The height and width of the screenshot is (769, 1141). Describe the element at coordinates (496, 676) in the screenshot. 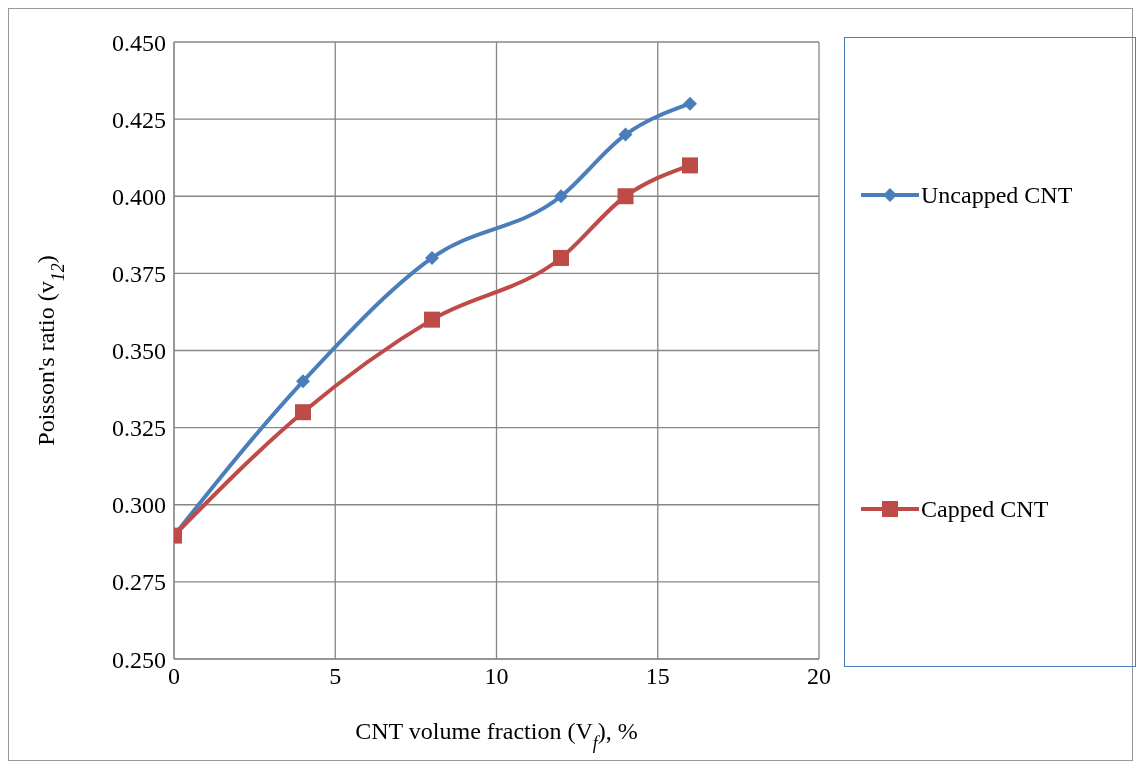

I see `x-tick-label: 10` at that location.